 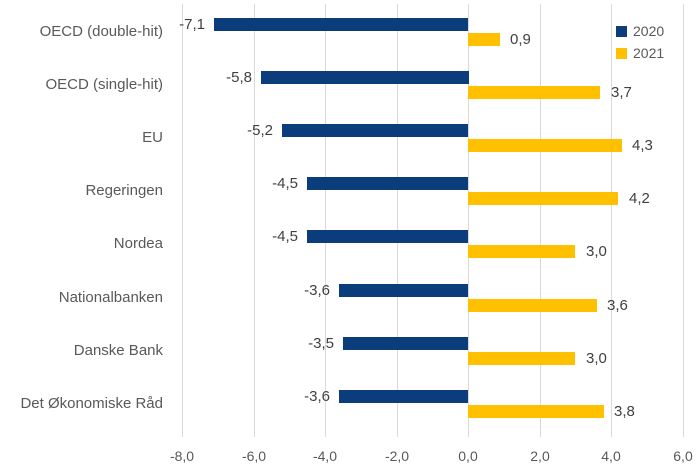 I want to click on category-label: Nordea, so click(x=138, y=243).